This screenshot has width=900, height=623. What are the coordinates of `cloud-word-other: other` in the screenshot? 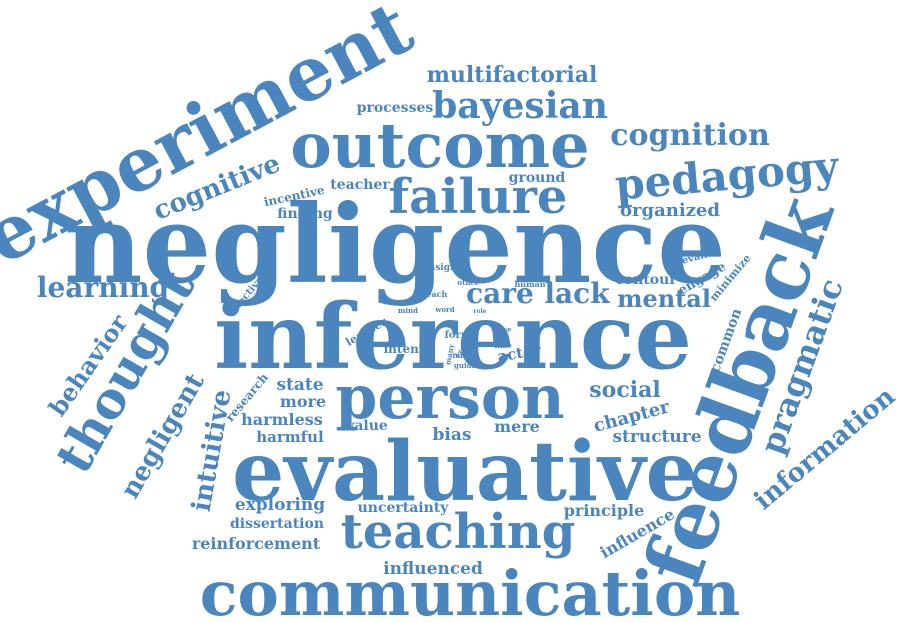 It's located at (467, 282).